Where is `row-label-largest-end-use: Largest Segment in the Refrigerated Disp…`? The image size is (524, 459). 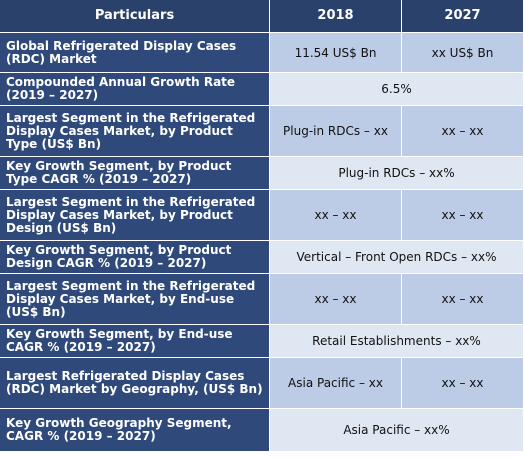
row-label-largest-end-use: Largest Segment in the Refrigerated Disp… is located at coordinates (135, 299).